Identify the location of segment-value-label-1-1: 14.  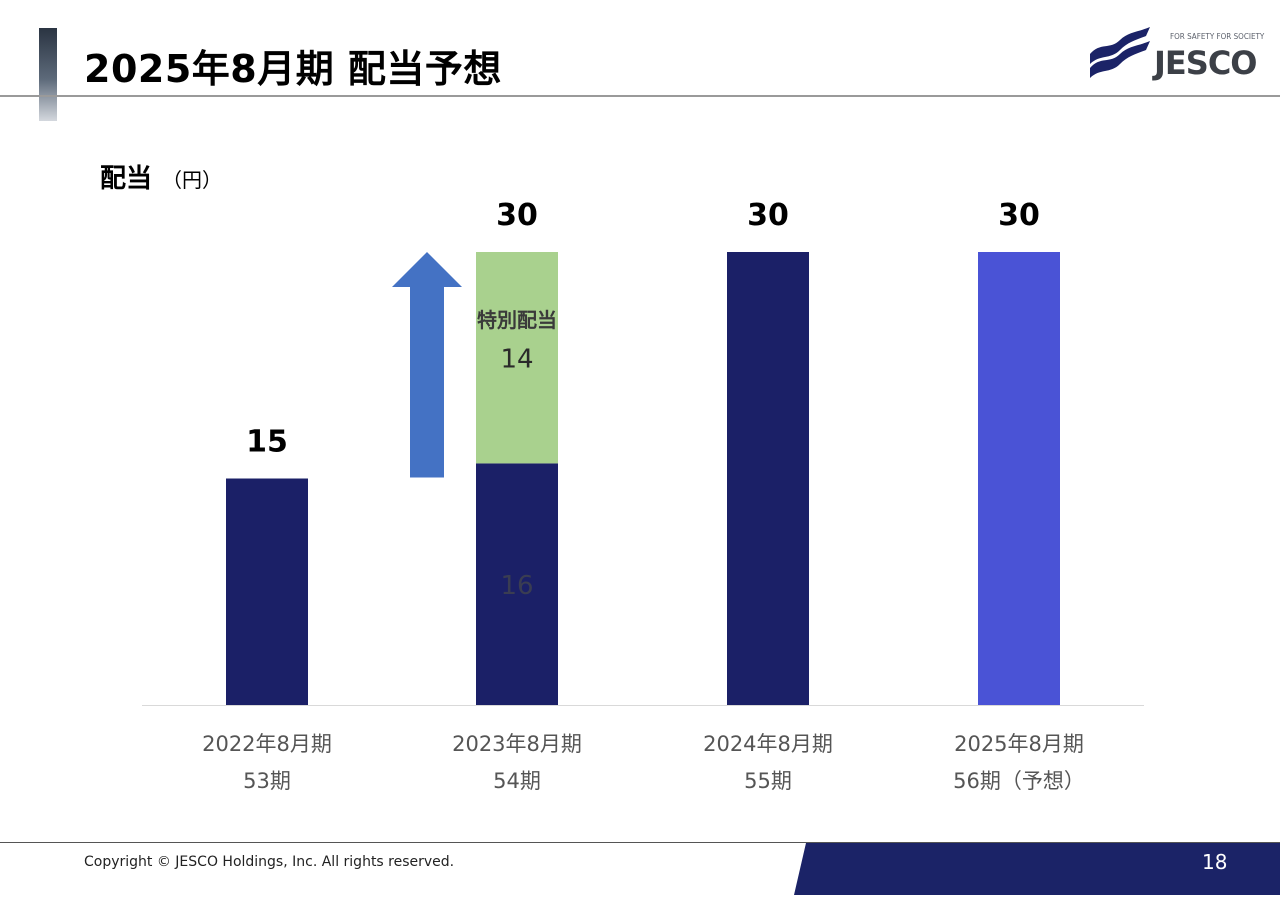
(516, 360).